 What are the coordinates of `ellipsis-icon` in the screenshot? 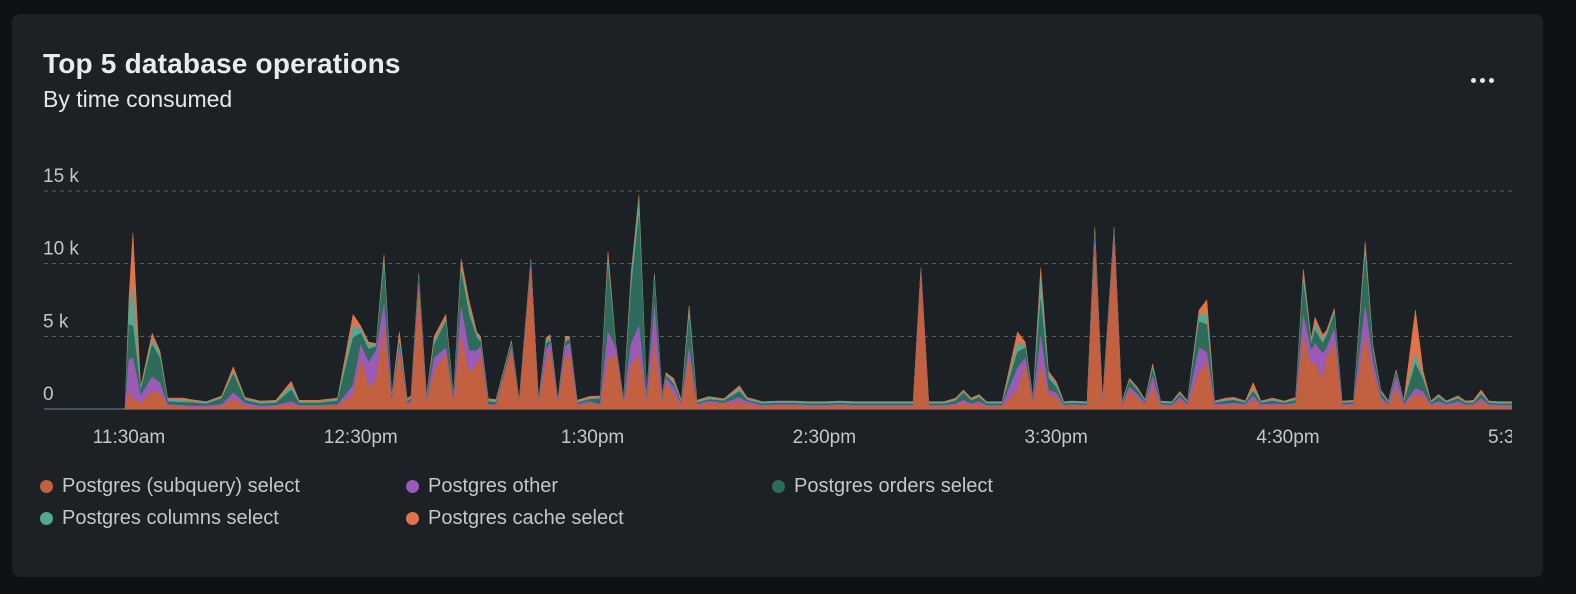 It's located at (1482, 80).